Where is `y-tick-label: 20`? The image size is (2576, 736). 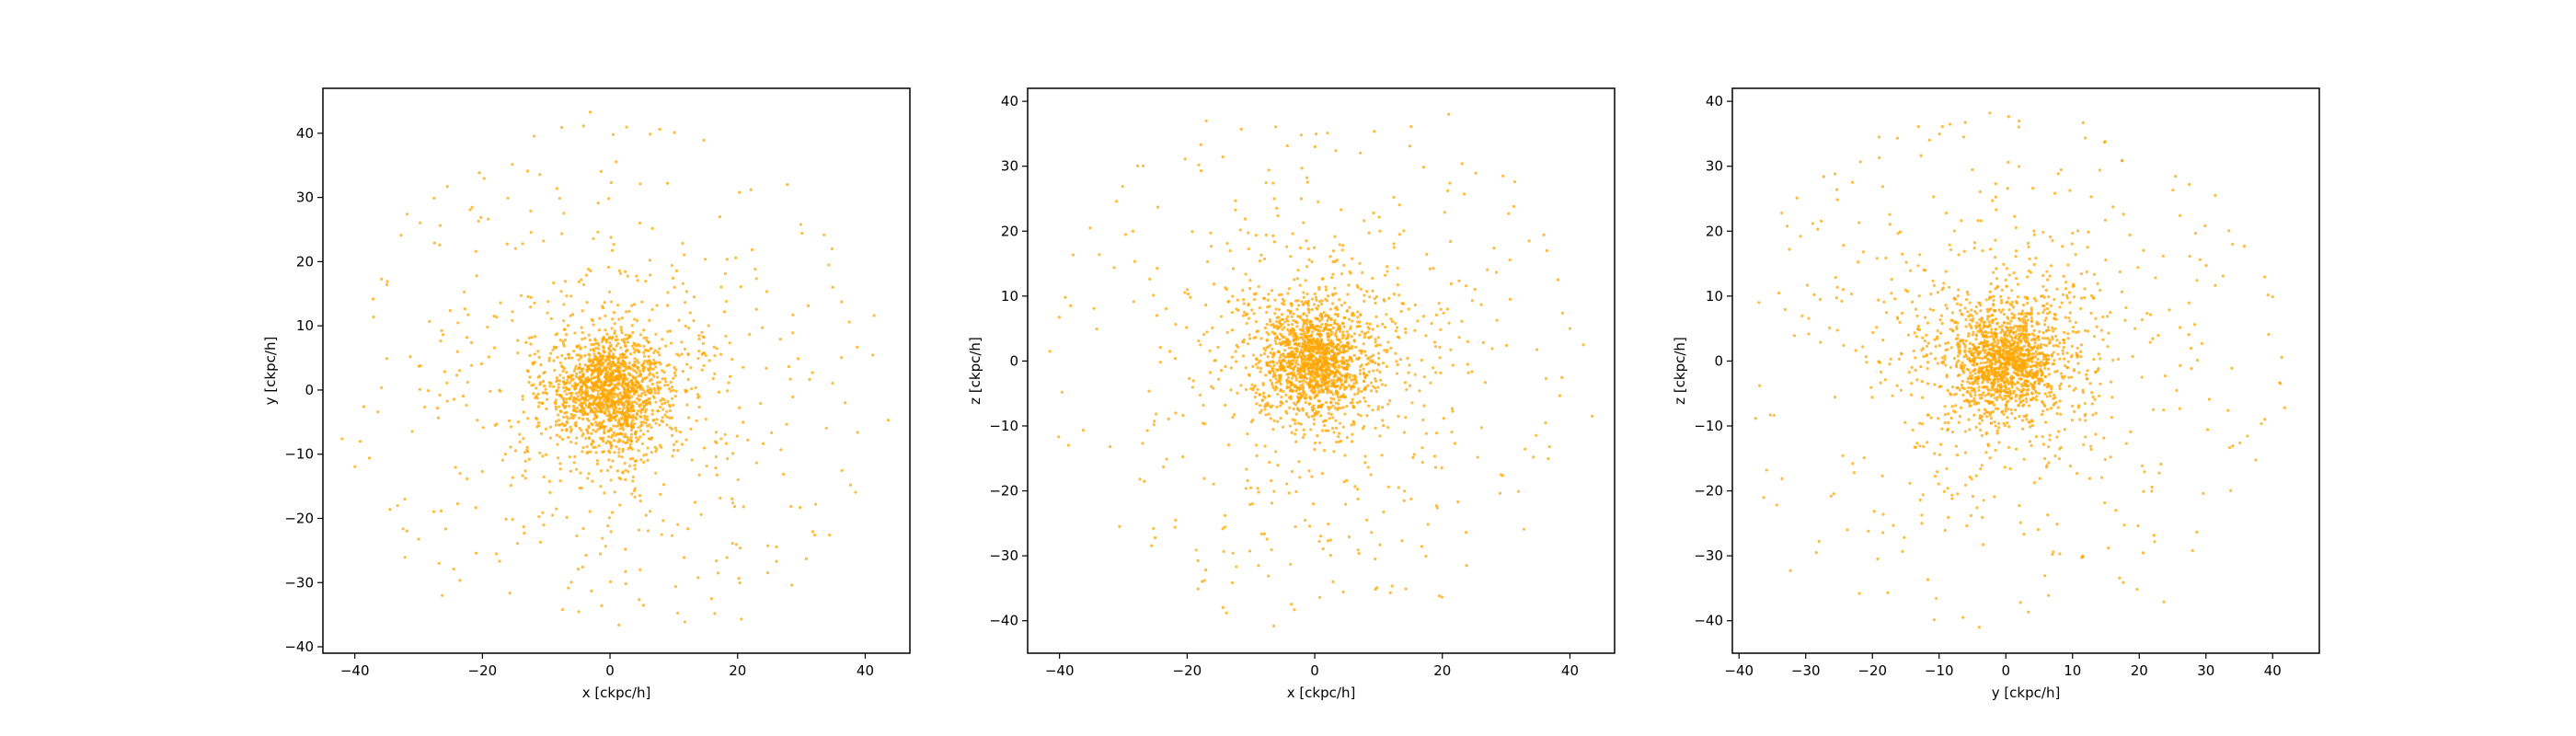 y-tick-label: 20 is located at coordinates (1009, 231).